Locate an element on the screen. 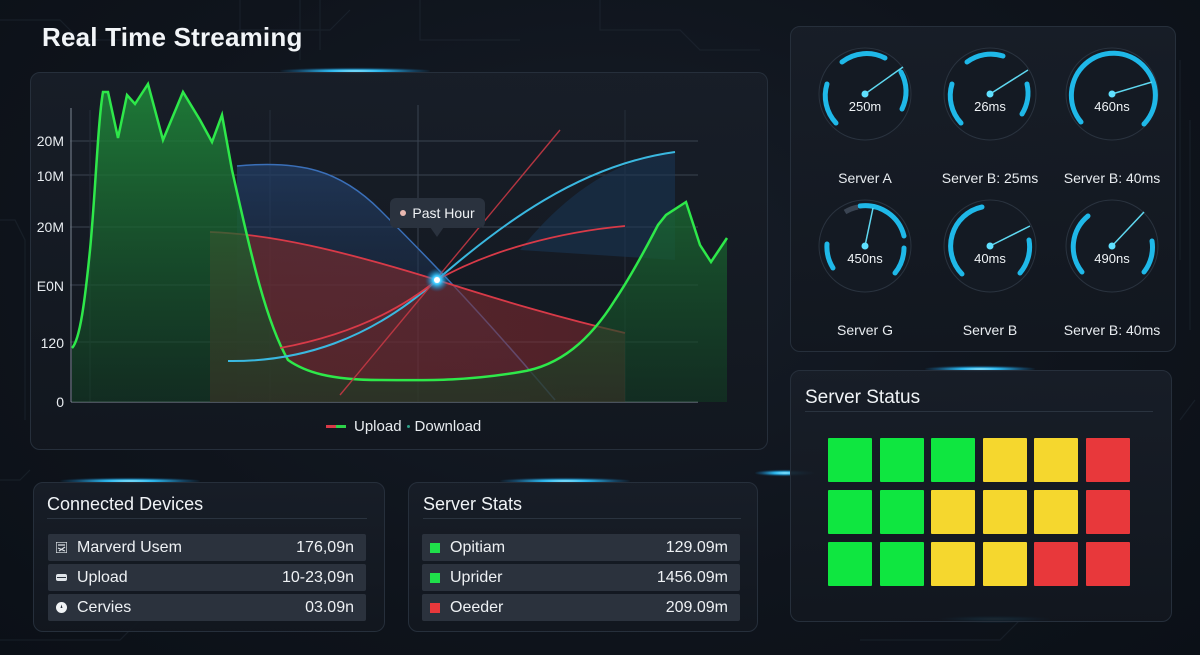 This screenshot has height=655, width=1200. device-value: 176,09n is located at coordinates (325, 547).